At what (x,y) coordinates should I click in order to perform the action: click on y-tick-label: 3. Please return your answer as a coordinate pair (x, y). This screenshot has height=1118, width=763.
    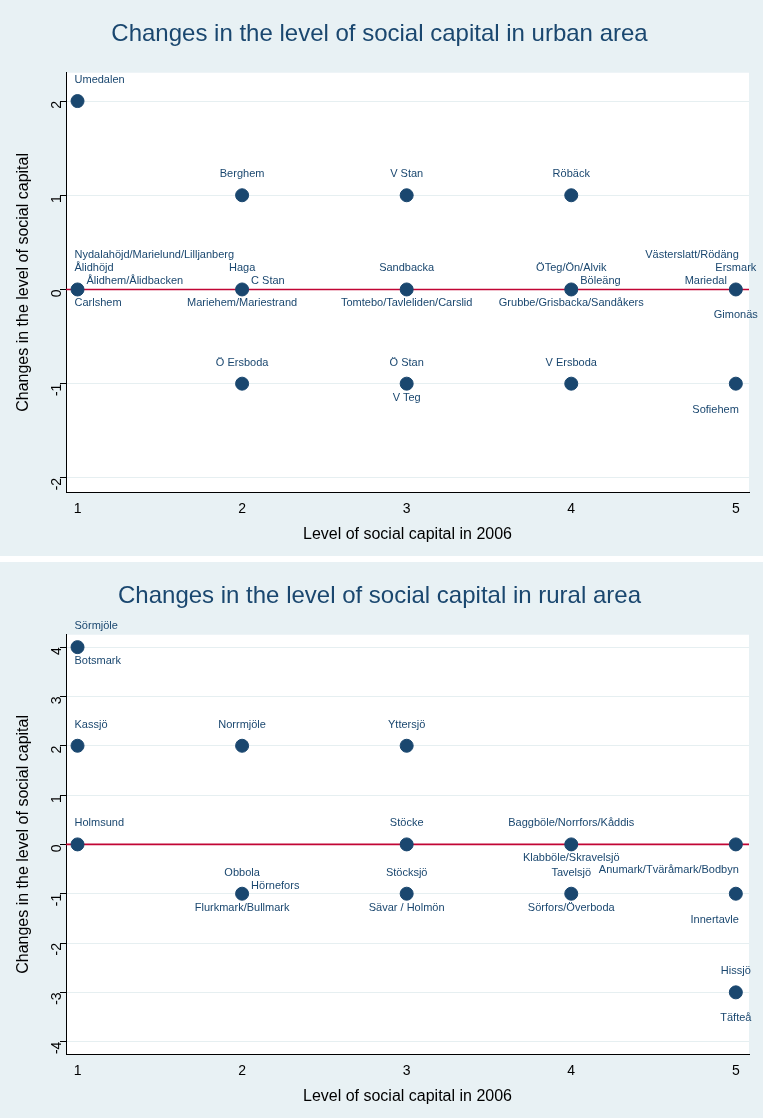
    Looking at the image, I should click on (55, 700).